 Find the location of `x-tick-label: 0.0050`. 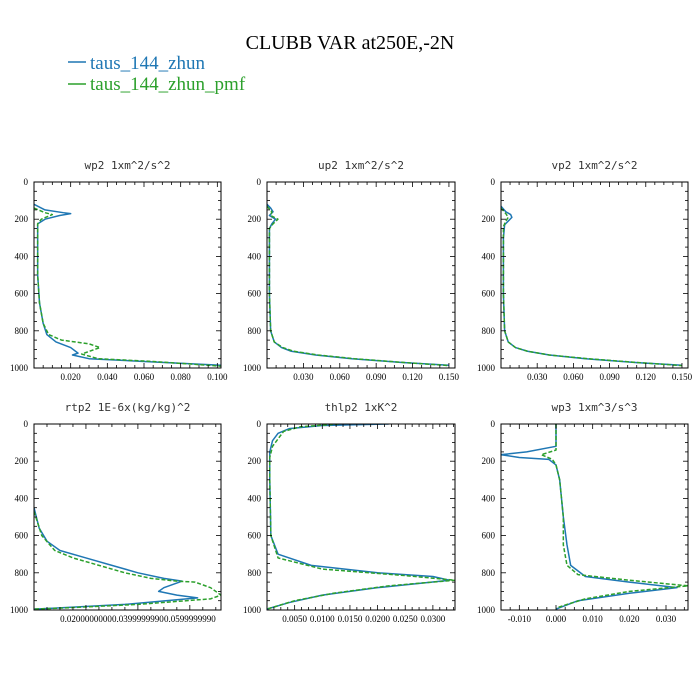

x-tick-label: 0.0050 is located at coordinates (294, 619).